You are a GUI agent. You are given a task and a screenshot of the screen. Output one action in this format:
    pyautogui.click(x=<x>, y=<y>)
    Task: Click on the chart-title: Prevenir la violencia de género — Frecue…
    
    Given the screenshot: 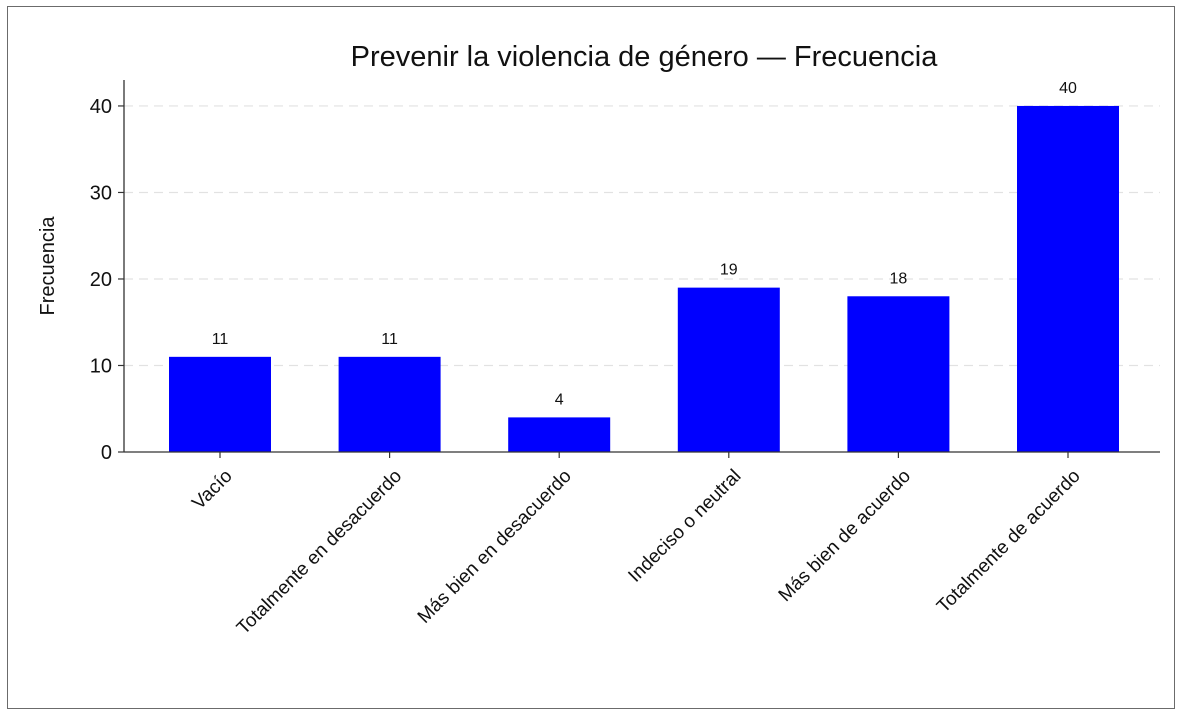 What is the action you would take?
    pyautogui.click(x=645, y=57)
    